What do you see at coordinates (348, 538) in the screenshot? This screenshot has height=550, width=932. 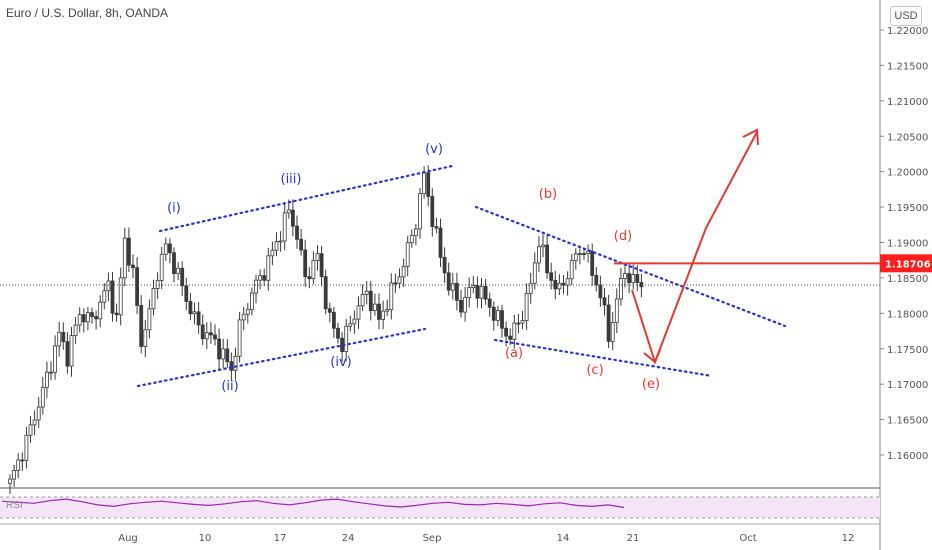 I see `x-tick-label: 24` at bounding box center [348, 538].